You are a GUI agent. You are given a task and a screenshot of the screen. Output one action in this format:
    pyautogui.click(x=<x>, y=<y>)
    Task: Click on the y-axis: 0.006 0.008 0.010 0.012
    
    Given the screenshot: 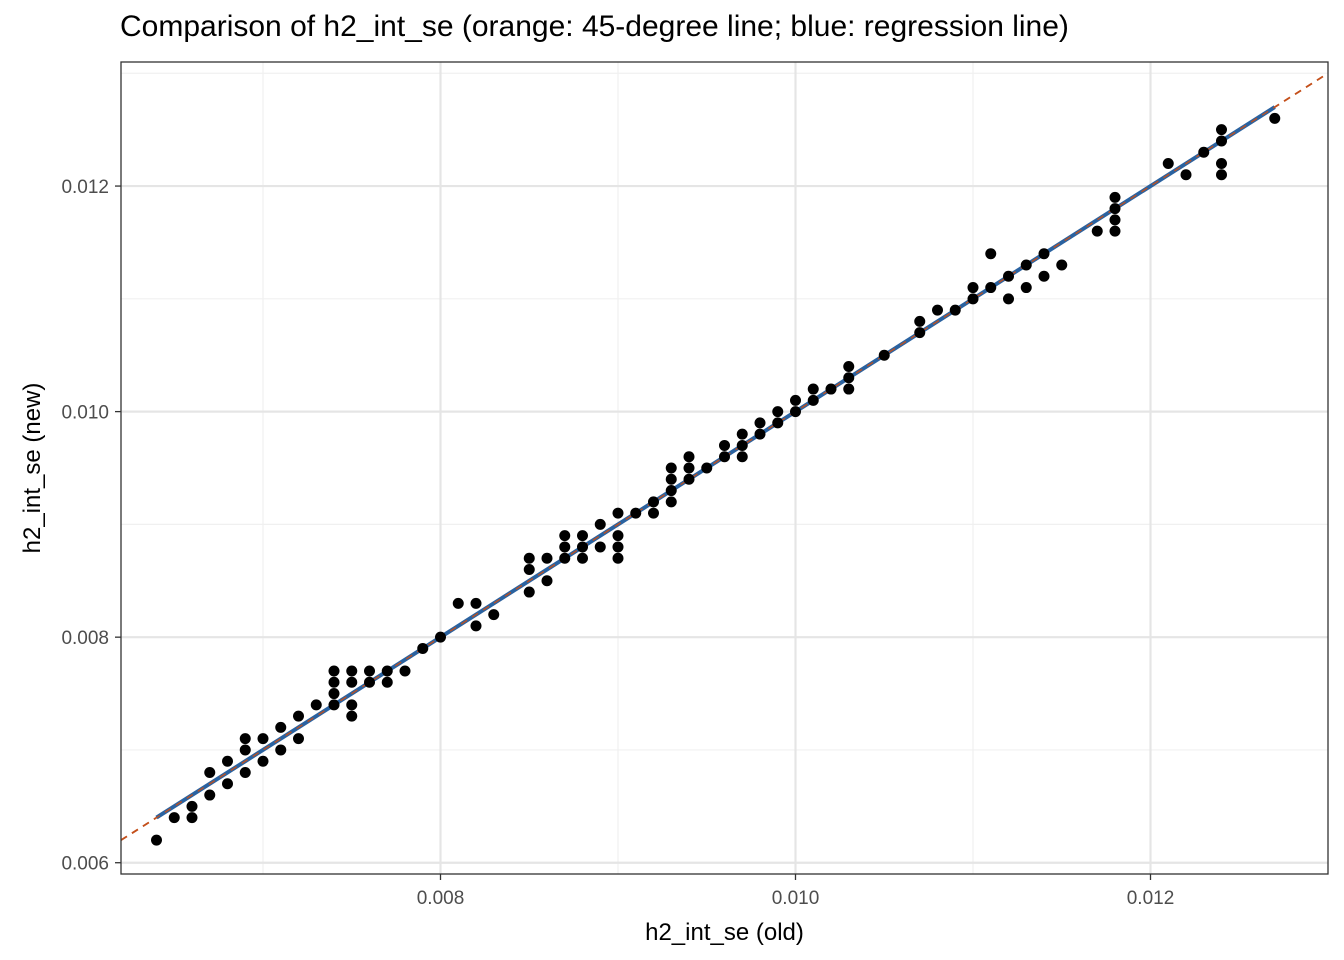 What is the action you would take?
    pyautogui.click(x=91, y=526)
    